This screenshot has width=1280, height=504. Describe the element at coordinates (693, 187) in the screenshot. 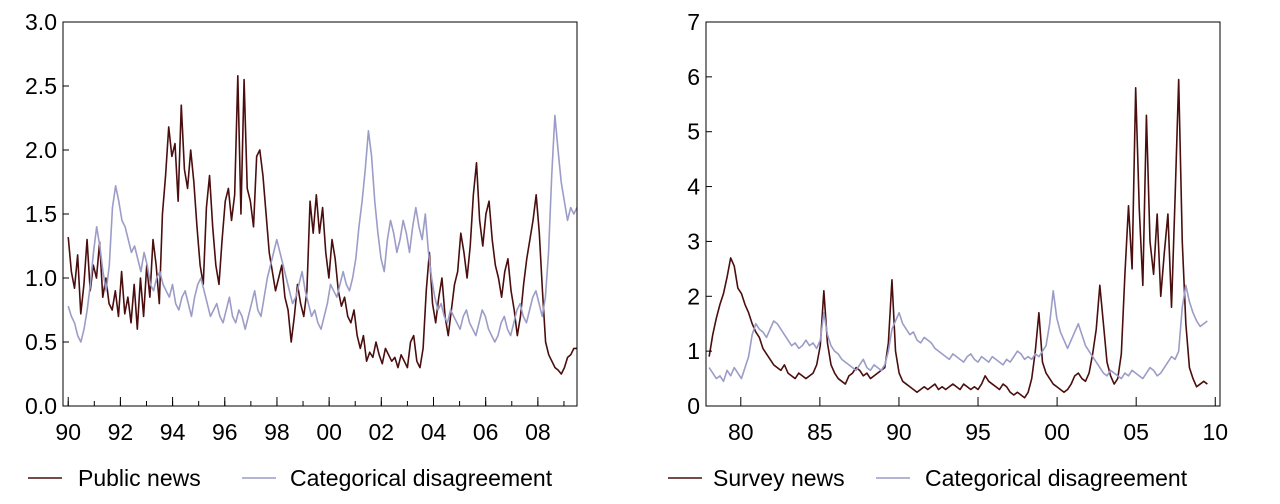

I see `right-ytick-label: 4` at that location.